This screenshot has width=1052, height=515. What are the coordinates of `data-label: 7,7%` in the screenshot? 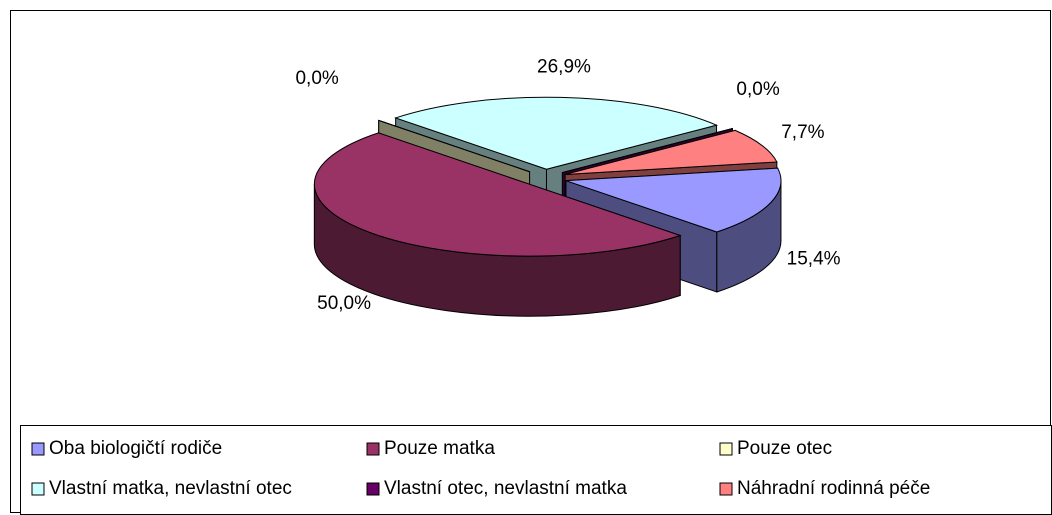 It's located at (802, 132).